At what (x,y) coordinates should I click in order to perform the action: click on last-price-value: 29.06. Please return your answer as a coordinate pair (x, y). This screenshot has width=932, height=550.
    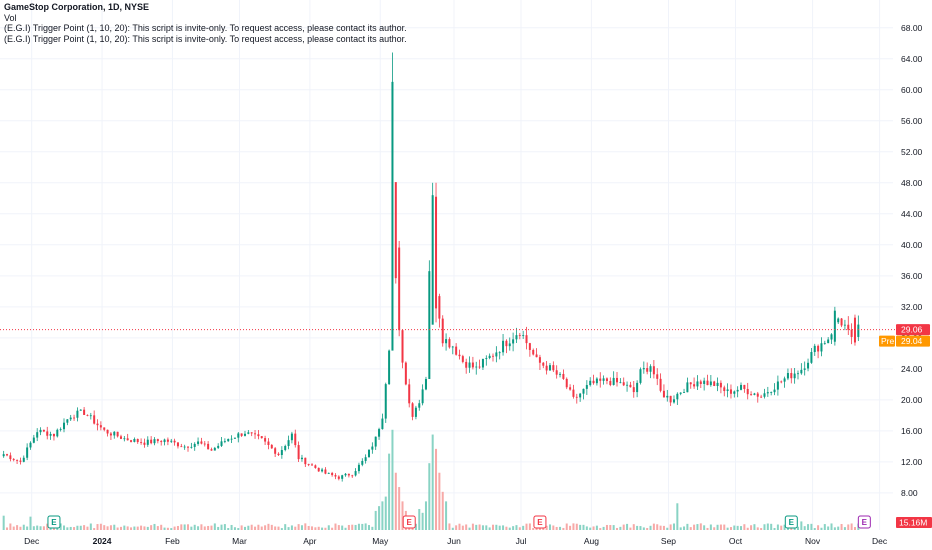
    Looking at the image, I should click on (912, 330).